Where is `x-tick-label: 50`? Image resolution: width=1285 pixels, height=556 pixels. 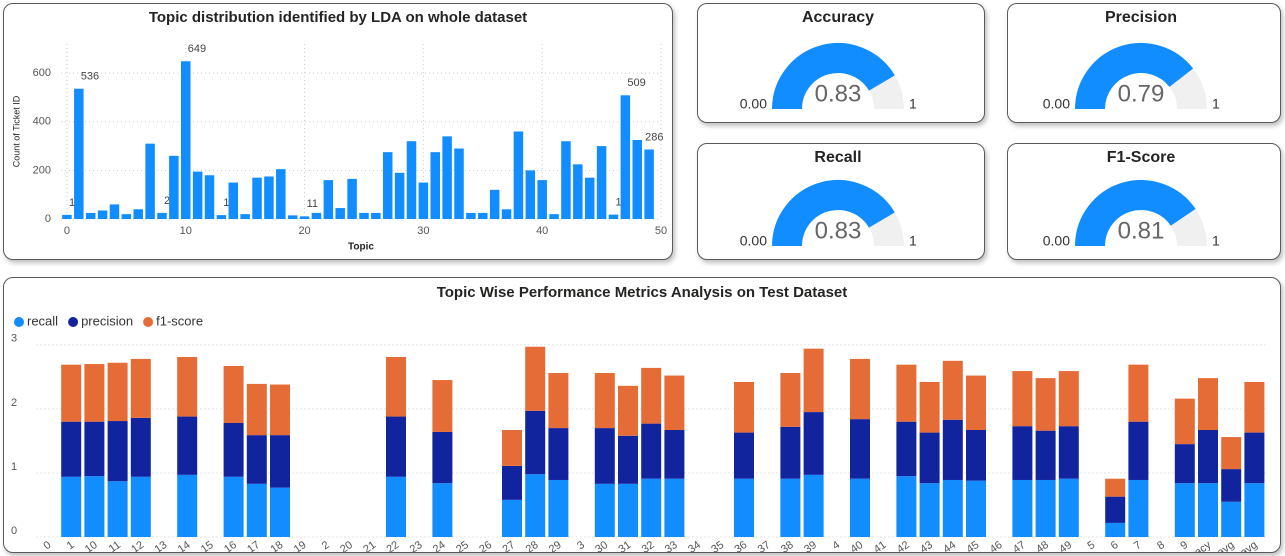 x-tick-label: 50 is located at coordinates (661, 231).